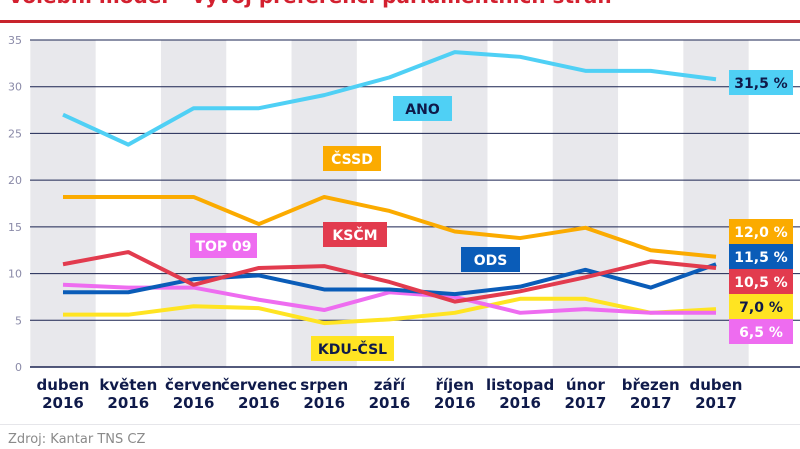 The height and width of the screenshot is (449, 800). What do you see at coordinates (15, 87) in the screenshot?
I see `y-tick-label: 30` at bounding box center [15, 87].